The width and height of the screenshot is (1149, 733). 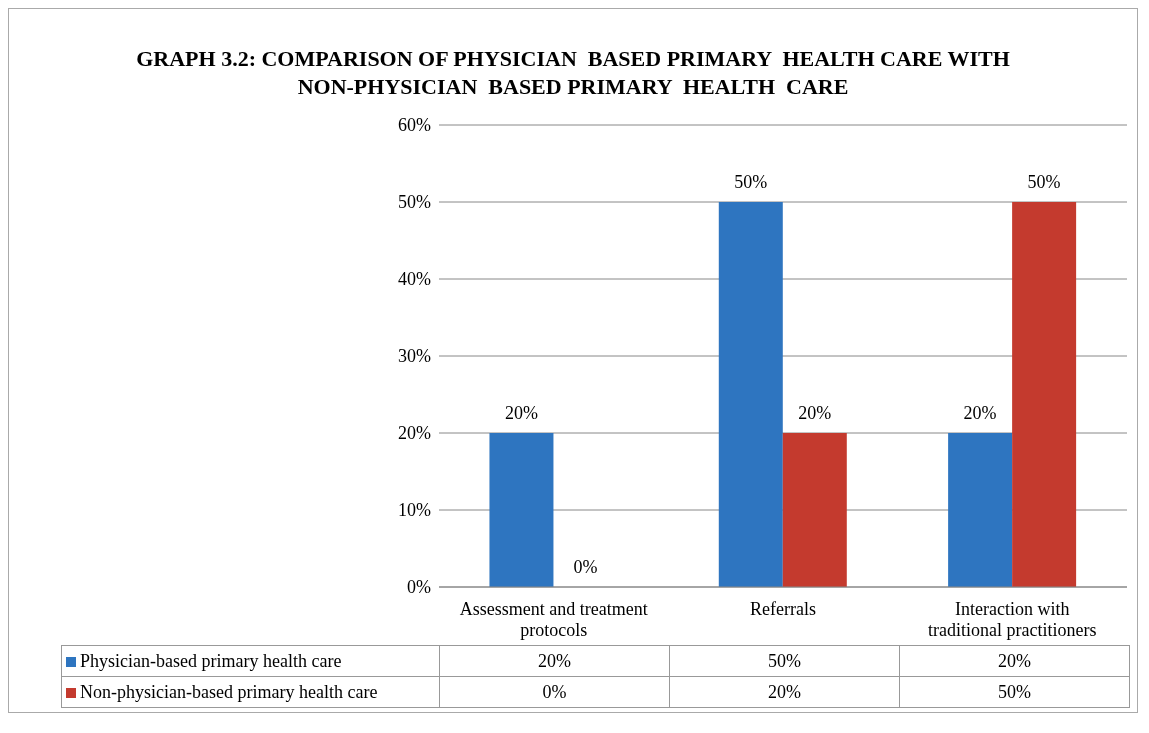 What do you see at coordinates (419, 587) in the screenshot?
I see `y-tick-label: 0%` at bounding box center [419, 587].